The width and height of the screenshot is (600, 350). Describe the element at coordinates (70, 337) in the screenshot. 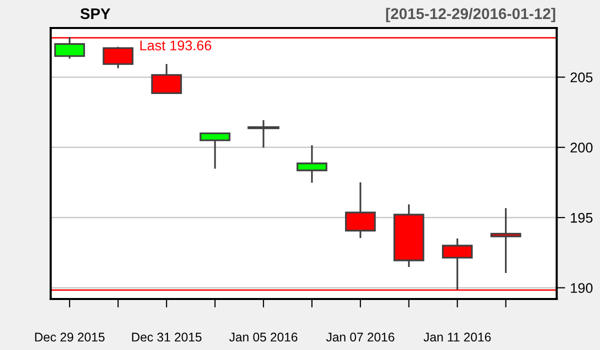

I see `x-tick-label: Dec 29 2015` at that location.